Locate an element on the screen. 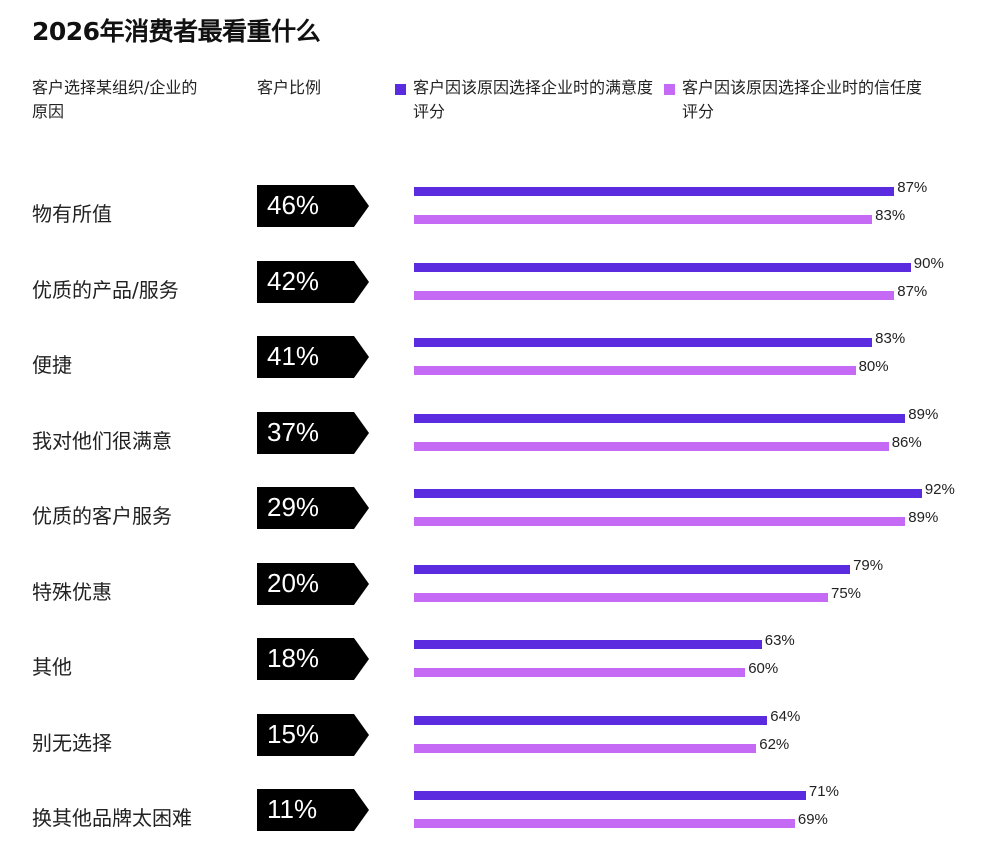 The width and height of the screenshot is (1000, 865). legend-label-trust: 客户因该原因选择企业时的信任度评分 is located at coordinates (802, 99).